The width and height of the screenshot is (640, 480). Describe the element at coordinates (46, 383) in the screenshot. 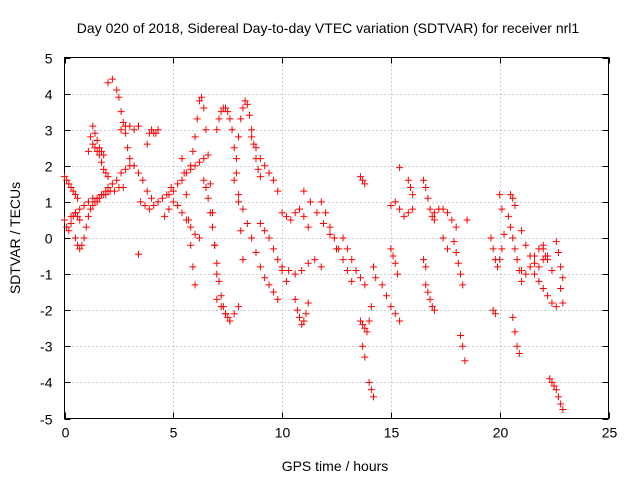

I see `y-tick-label: -4` at that location.